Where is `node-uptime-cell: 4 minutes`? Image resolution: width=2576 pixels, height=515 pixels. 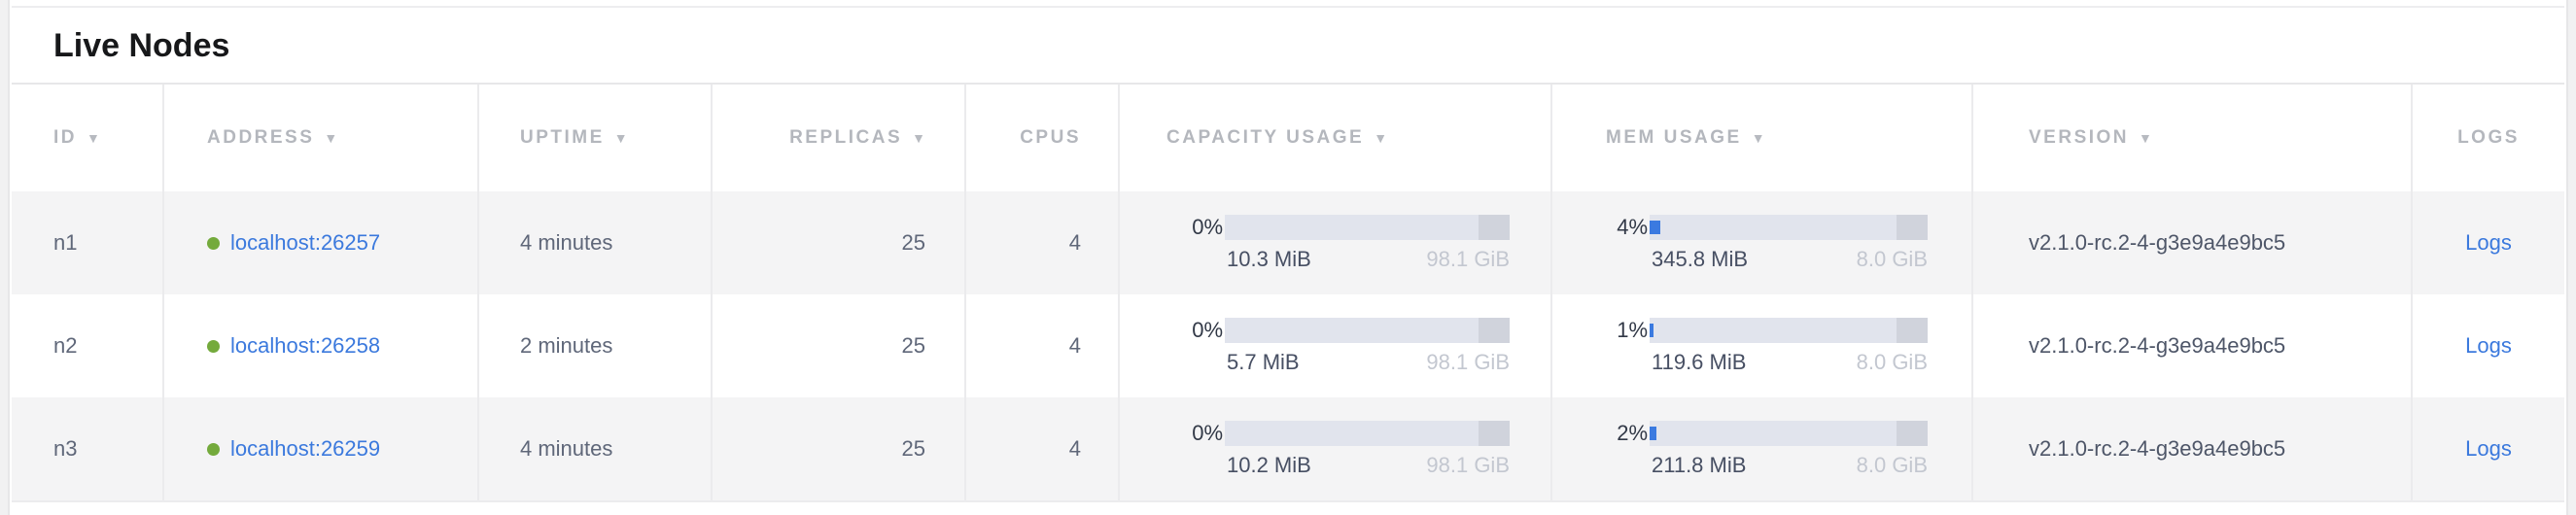 node-uptime-cell: 4 minutes is located at coordinates (594, 242).